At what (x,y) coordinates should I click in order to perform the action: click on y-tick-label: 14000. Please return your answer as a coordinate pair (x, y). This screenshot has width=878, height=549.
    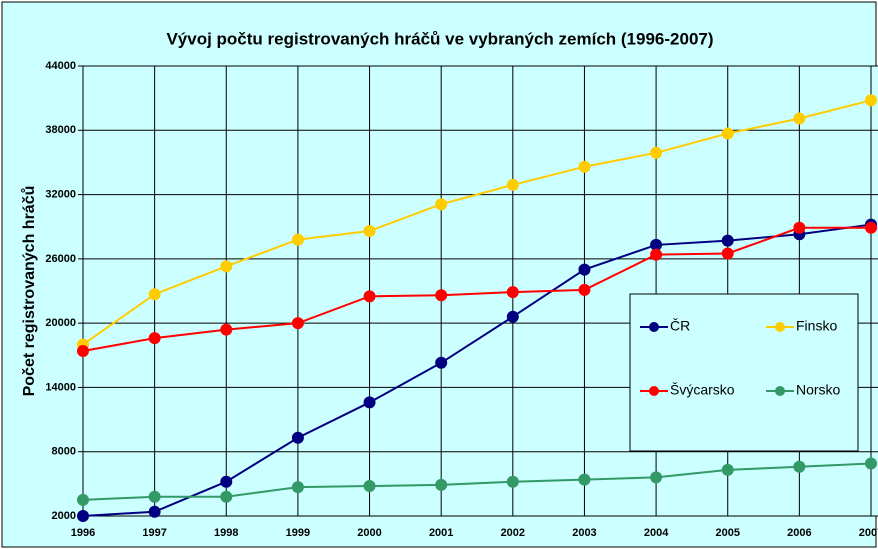
    Looking at the image, I should click on (60, 387).